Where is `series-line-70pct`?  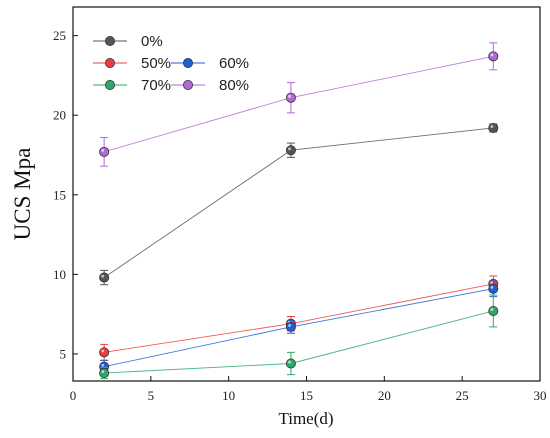 series-line-70pct is located at coordinates (299, 342).